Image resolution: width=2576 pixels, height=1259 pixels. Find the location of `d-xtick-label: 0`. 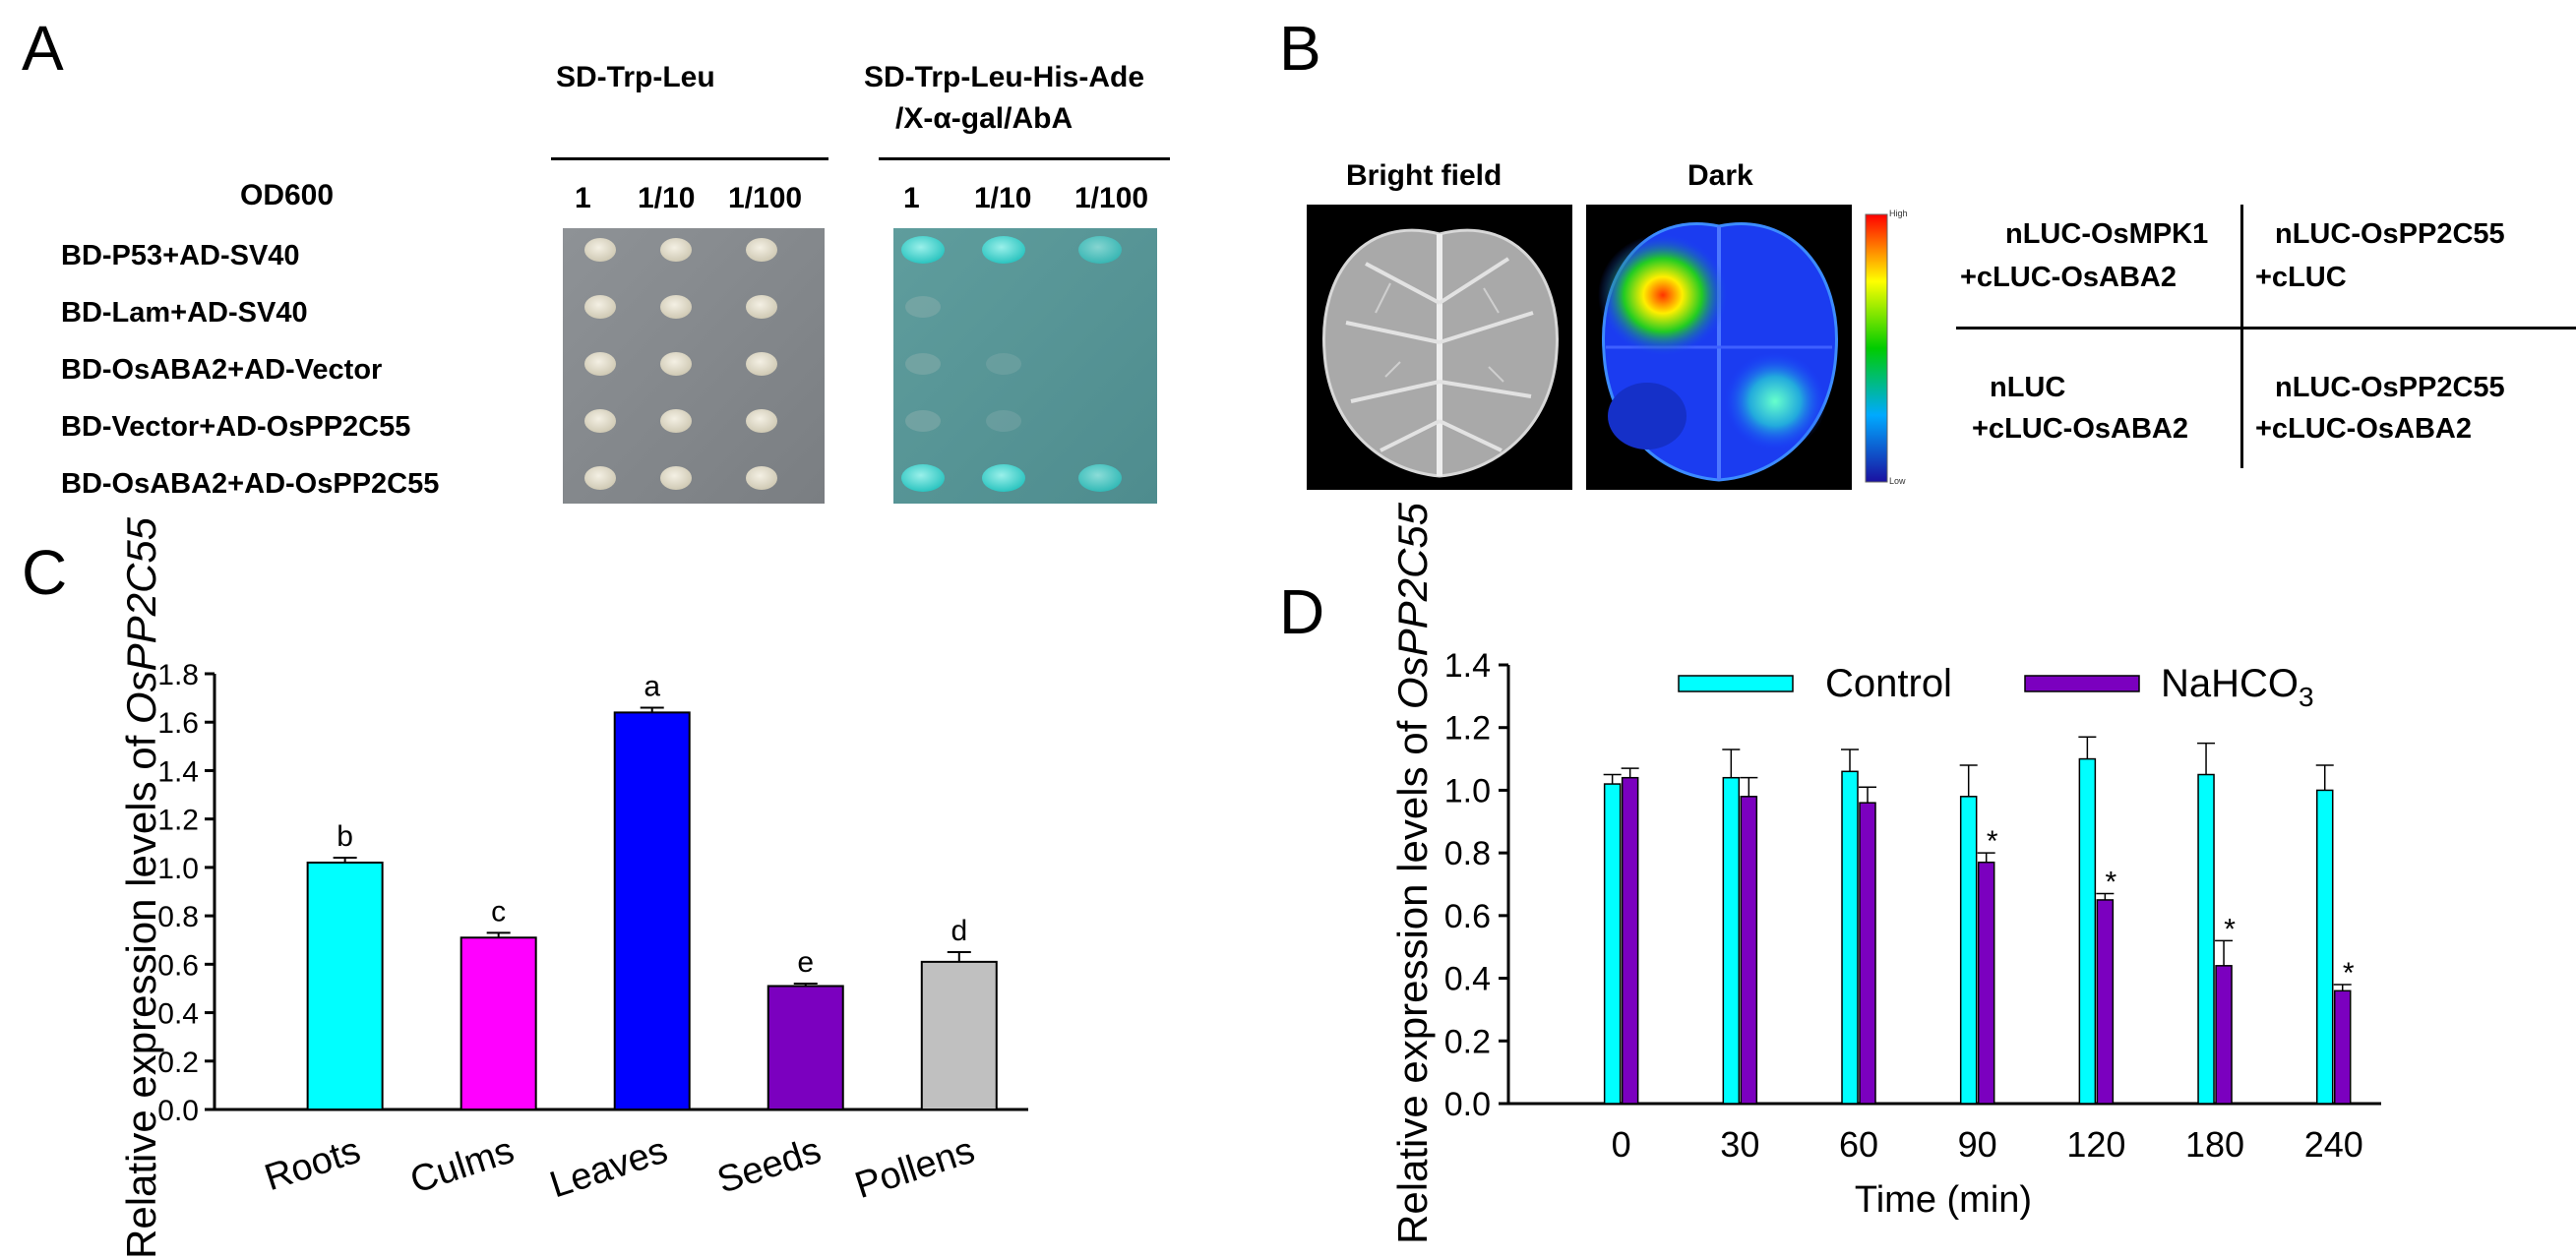

d-xtick-label: 0 is located at coordinates (1621, 1144).